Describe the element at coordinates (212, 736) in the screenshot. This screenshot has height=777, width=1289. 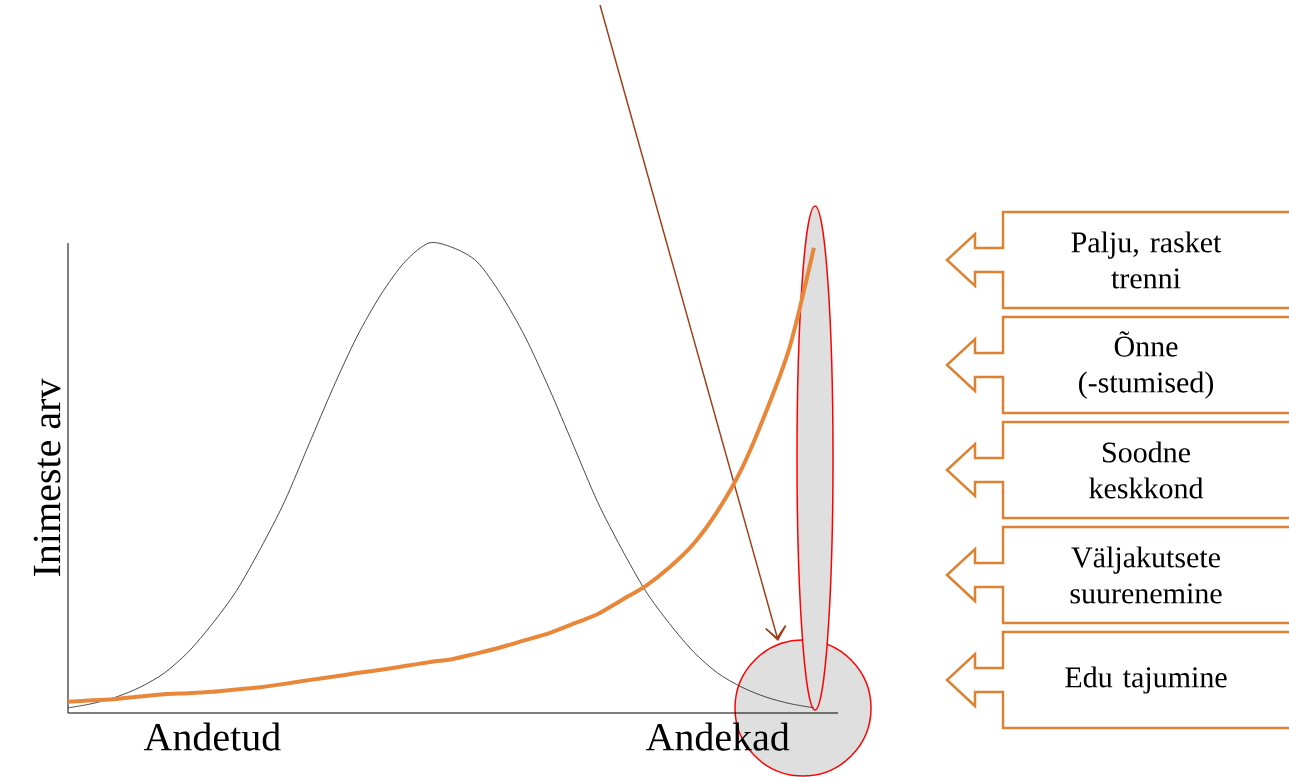
I see `x-tick-label: Andetud` at that location.